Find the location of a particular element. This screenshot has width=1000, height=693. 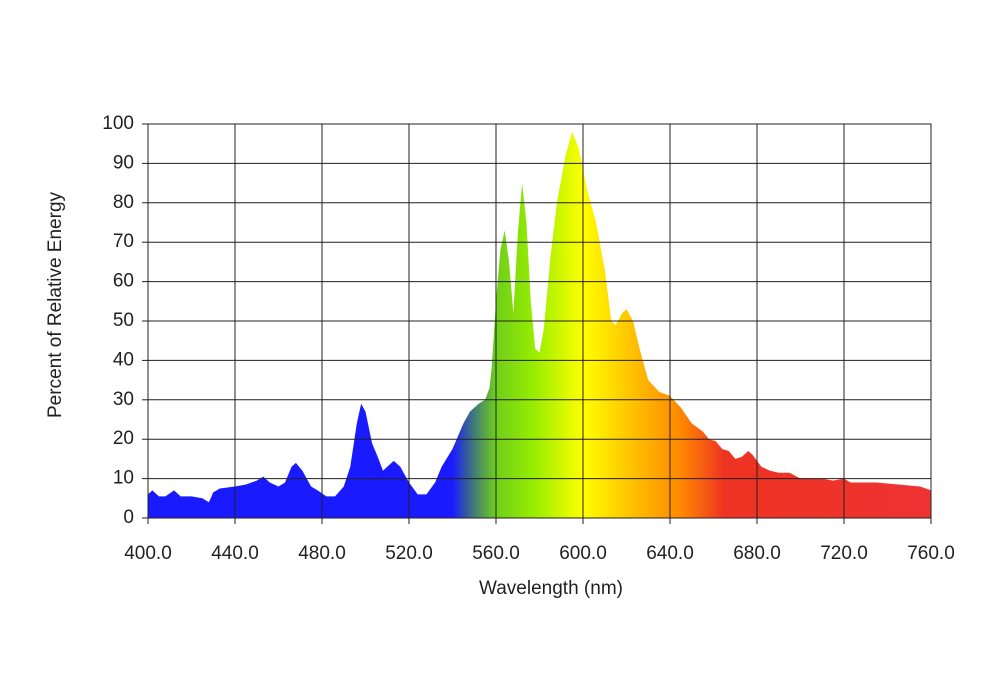

x-tick-label: 600.0 is located at coordinates (583, 553).